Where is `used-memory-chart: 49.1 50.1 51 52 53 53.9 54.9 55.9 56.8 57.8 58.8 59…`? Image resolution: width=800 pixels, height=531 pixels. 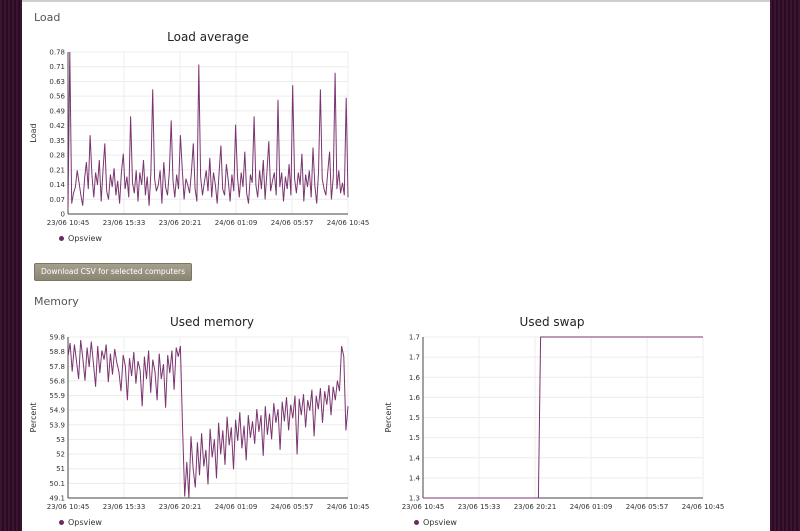
used-memory-chart: 49.1 50.1 51 52 53 53.9 54.9 55.9 56.8 57.8 58.8 59… is located at coordinates (199, 423).